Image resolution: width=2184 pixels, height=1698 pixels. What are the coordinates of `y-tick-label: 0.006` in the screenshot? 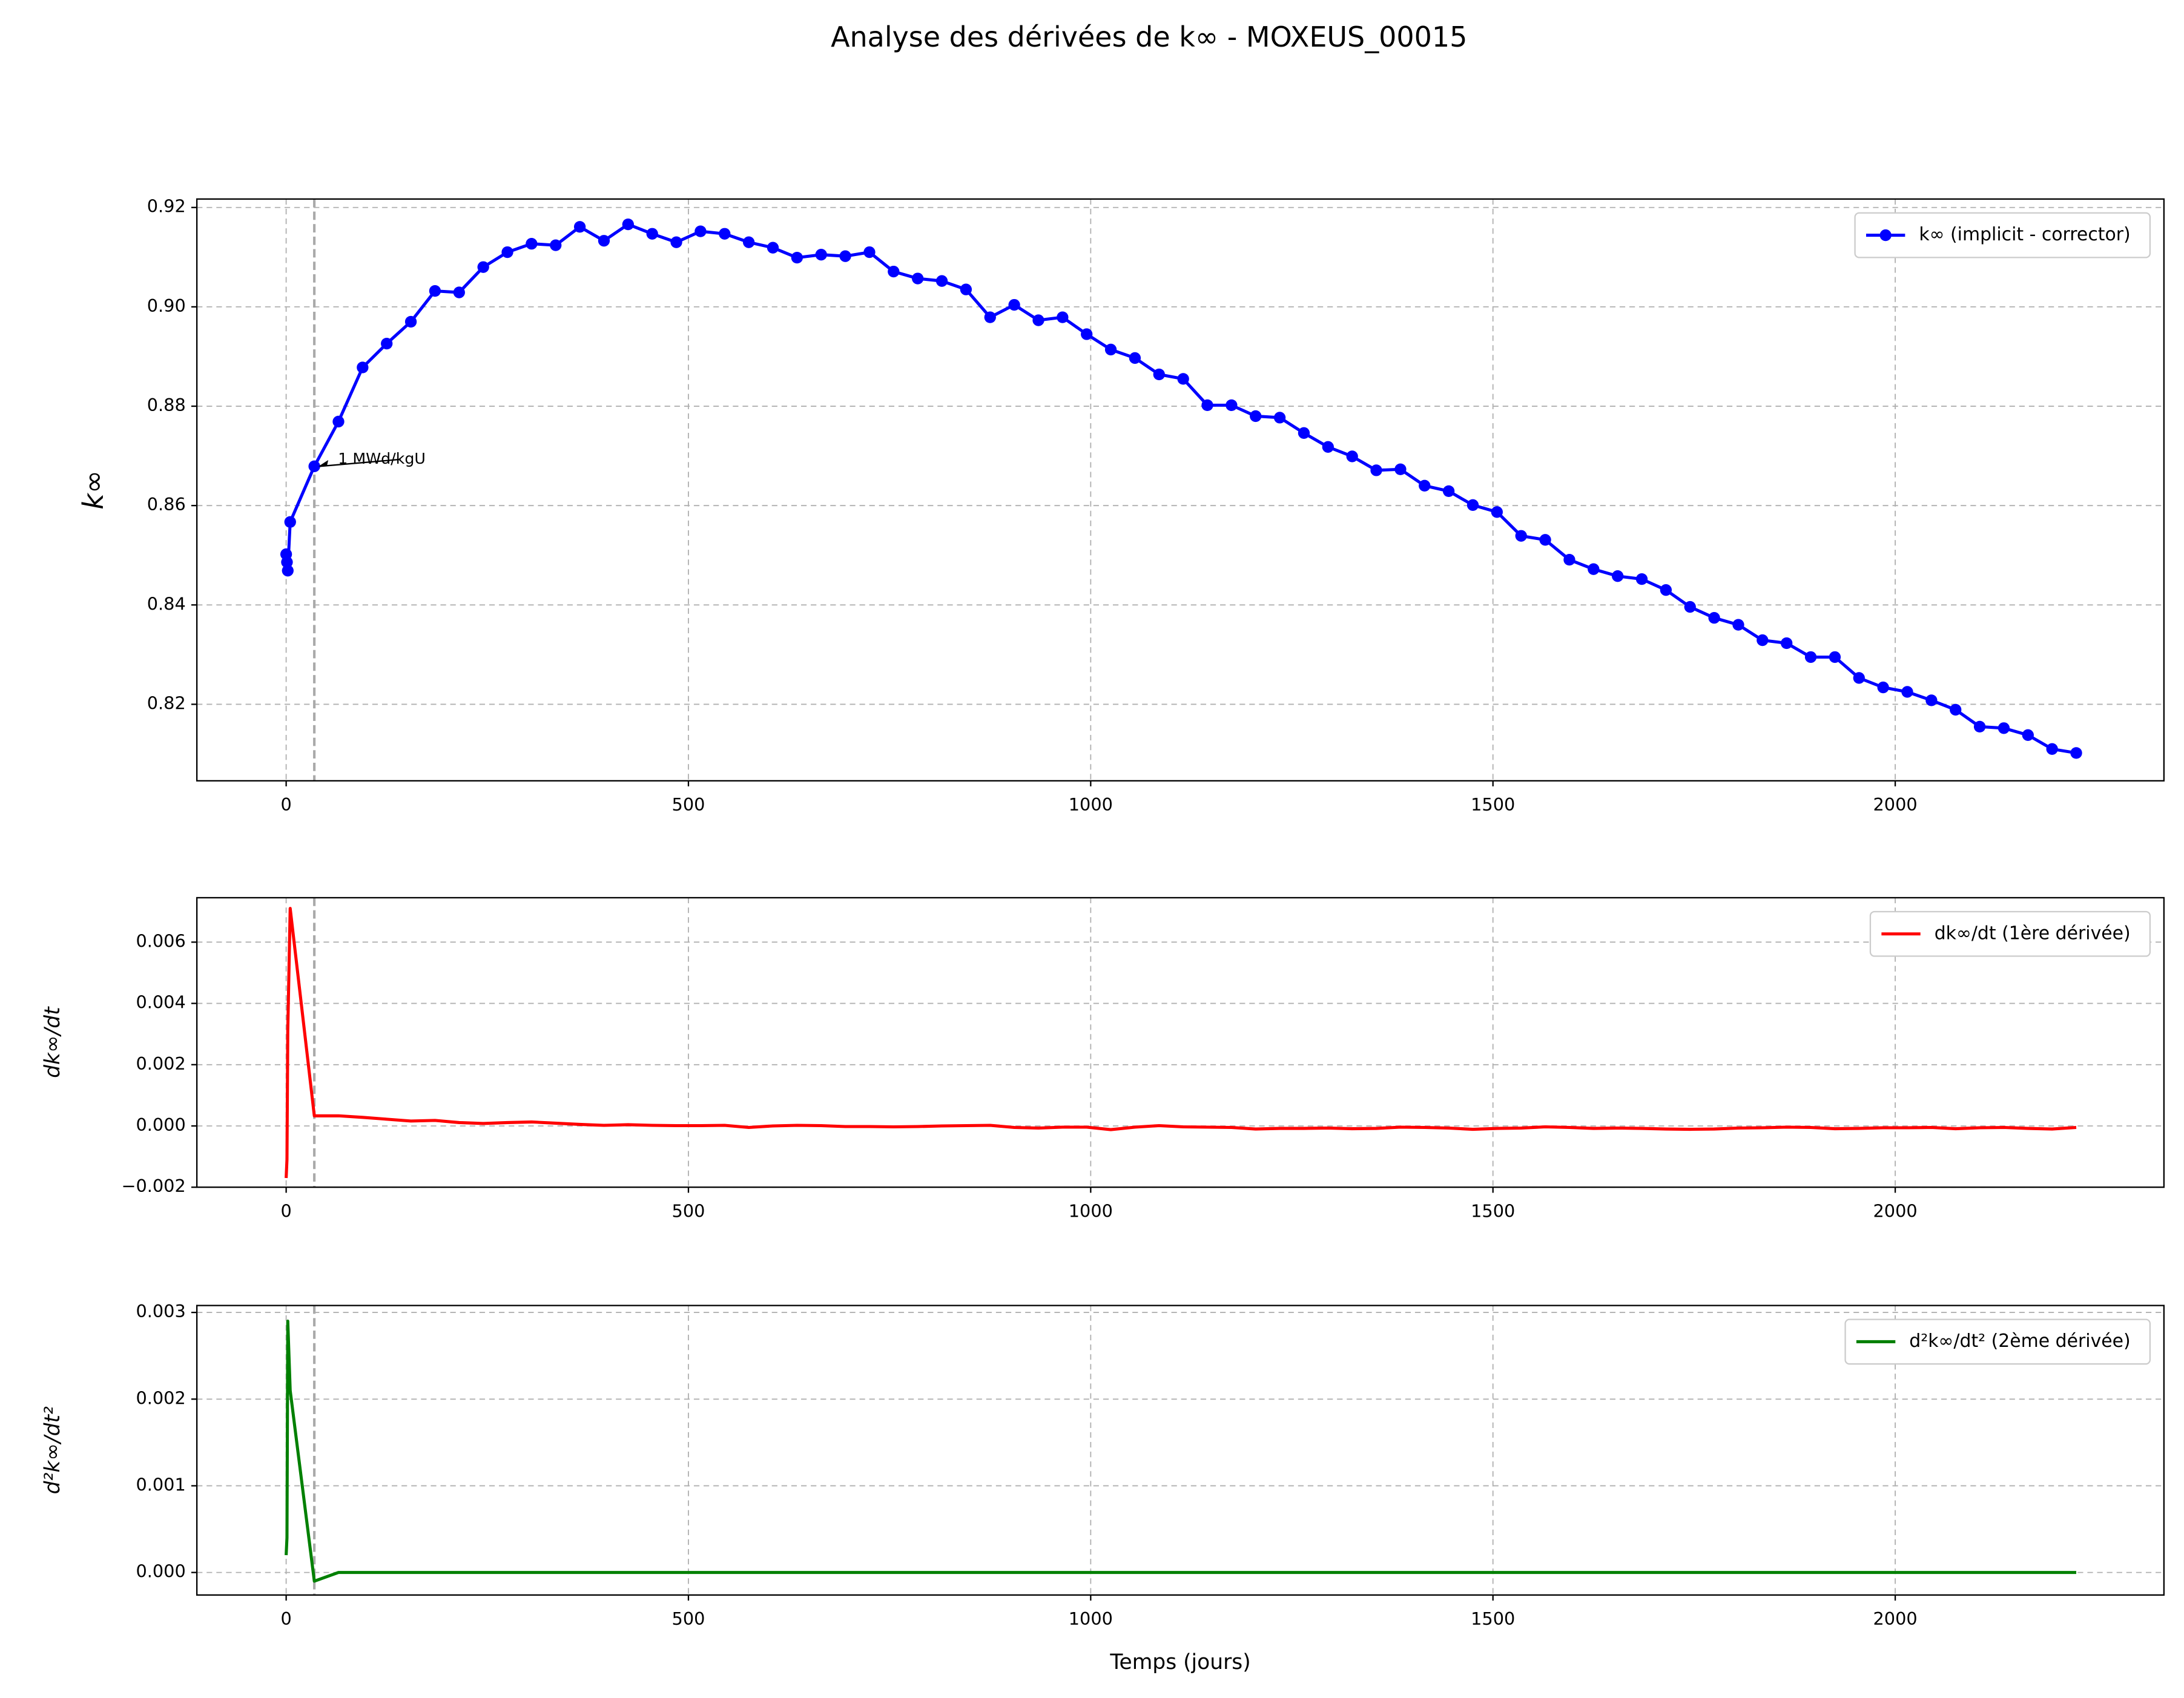 It's located at (161, 940).